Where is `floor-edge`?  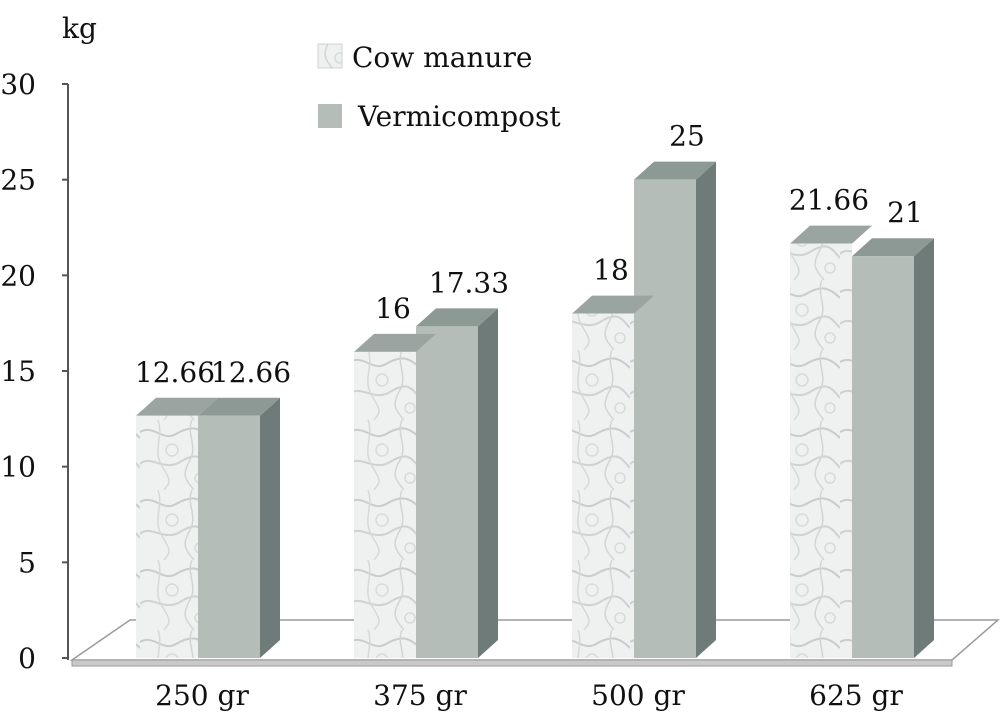
floor-edge is located at coordinates (512, 663).